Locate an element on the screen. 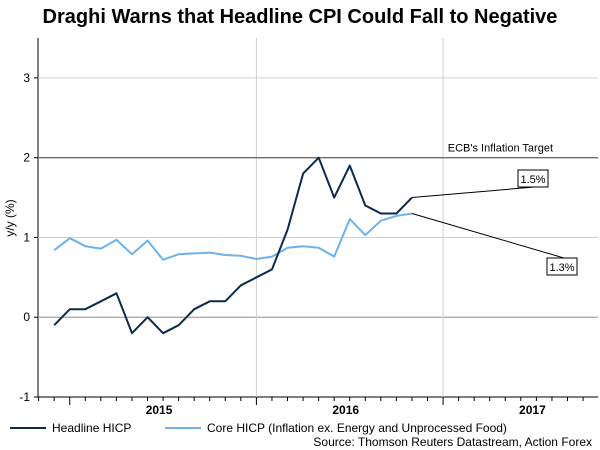 The width and height of the screenshot is (600, 450). legend-label-headline: Headline HICP is located at coordinates (91, 428).